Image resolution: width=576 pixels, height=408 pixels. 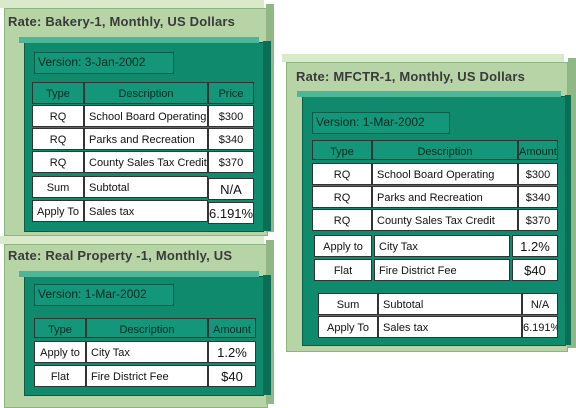 What do you see at coordinates (538, 220) in the screenshot?
I see `table-cell-amount: $370` at bounding box center [538, 220].